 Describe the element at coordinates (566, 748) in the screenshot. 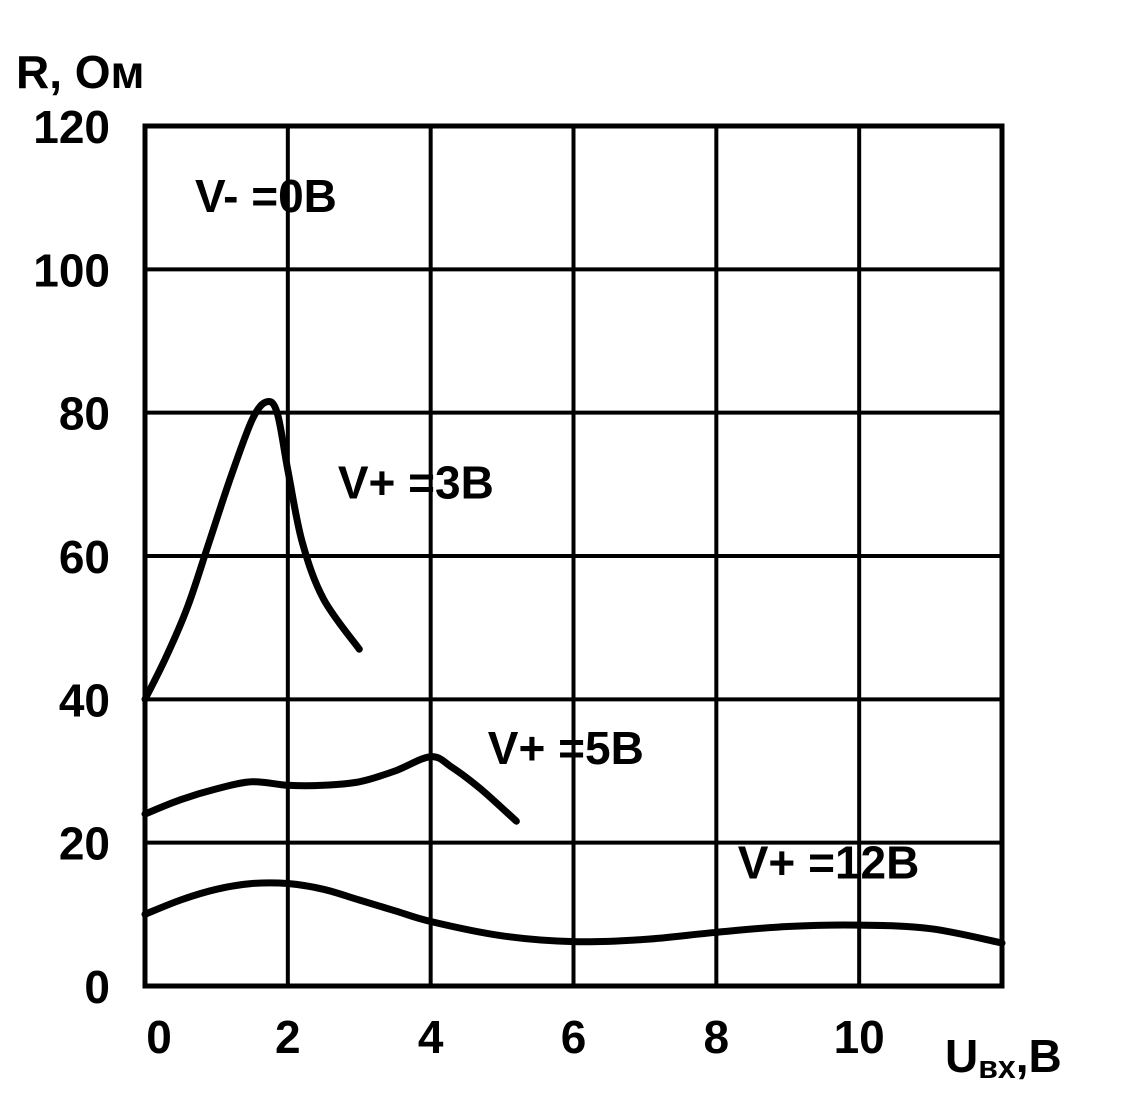

I see `curve-annotation: V+ =5В` at that location.